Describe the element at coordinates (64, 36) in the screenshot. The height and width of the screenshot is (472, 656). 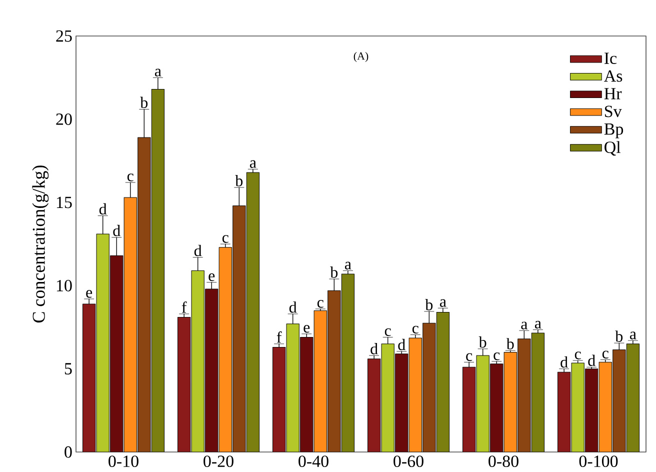
I see `y-tick-label: 25` at that location.